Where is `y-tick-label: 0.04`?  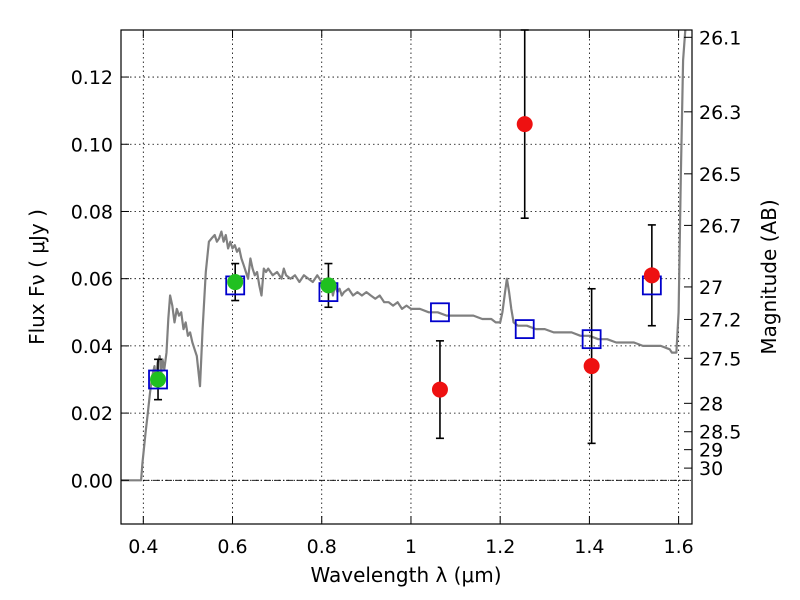 y-tick-label: 0.04 is located at coordinates (92, 347).